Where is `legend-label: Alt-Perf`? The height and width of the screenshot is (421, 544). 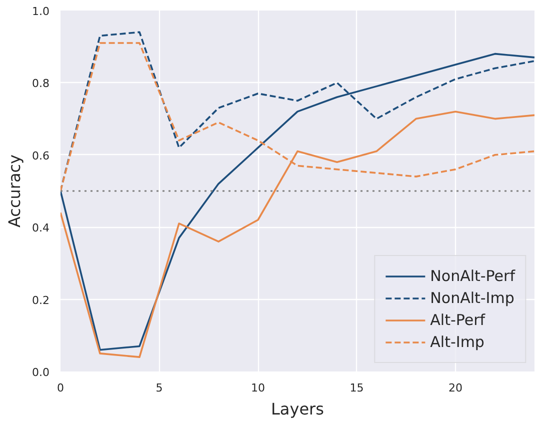 legend-label: Alt-Perf is located at coordinates (458, 320).